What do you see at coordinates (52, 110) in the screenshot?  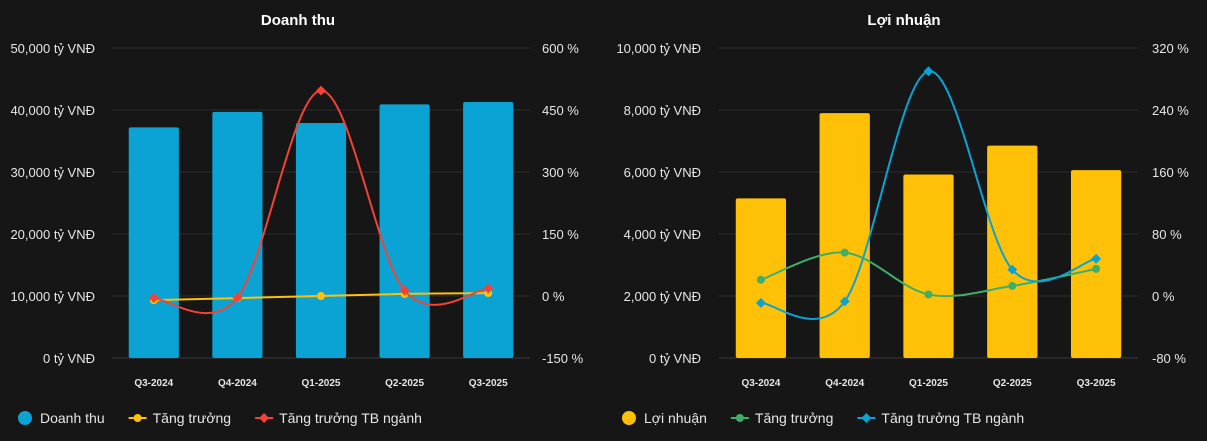 I see `left-axis-tick-label: 40,000 tỷ VNĐ` at bounding box center [52, 110].